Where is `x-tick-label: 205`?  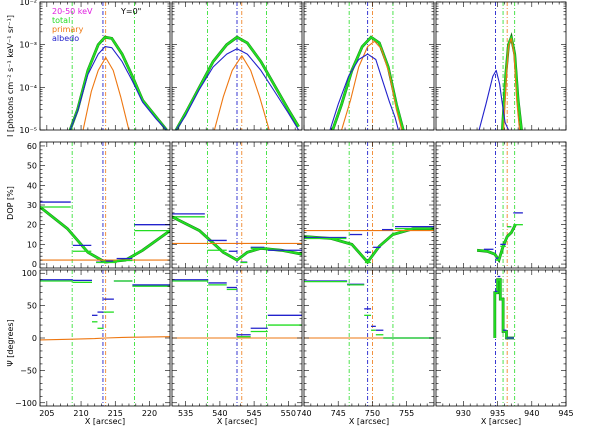
x-tick-label: 205 is located at coordinates (46, 413).